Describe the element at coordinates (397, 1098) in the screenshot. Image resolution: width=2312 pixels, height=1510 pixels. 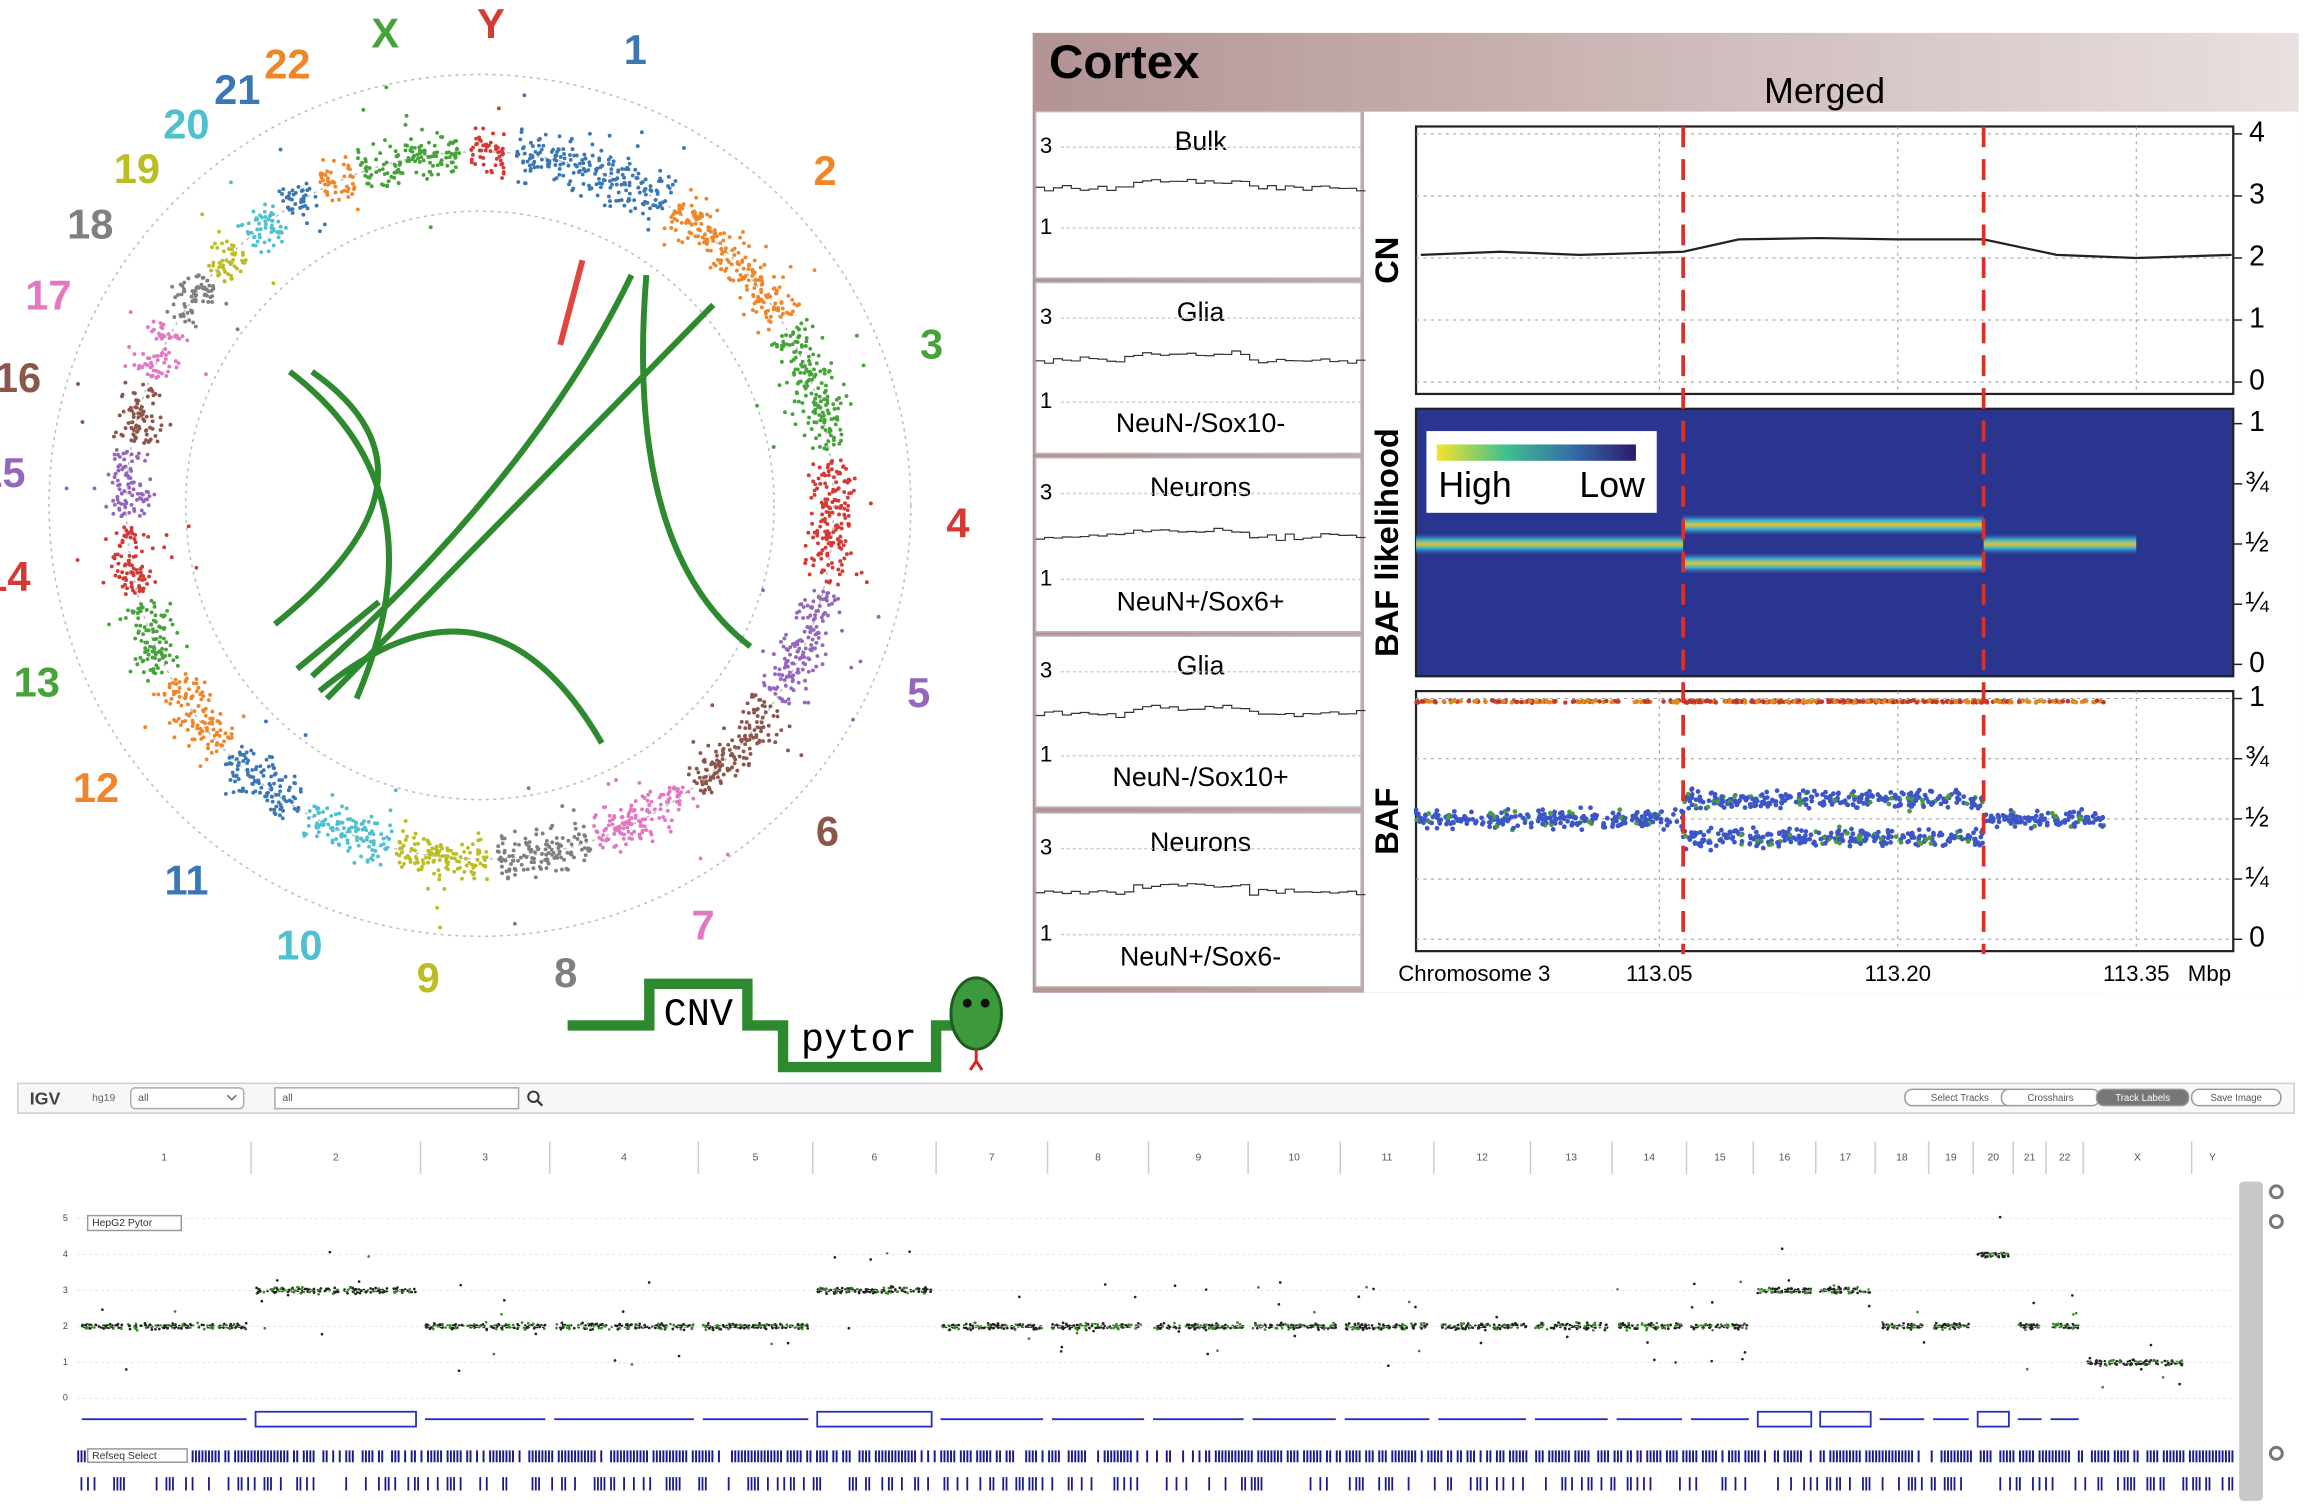
I see `search-box` at that location.